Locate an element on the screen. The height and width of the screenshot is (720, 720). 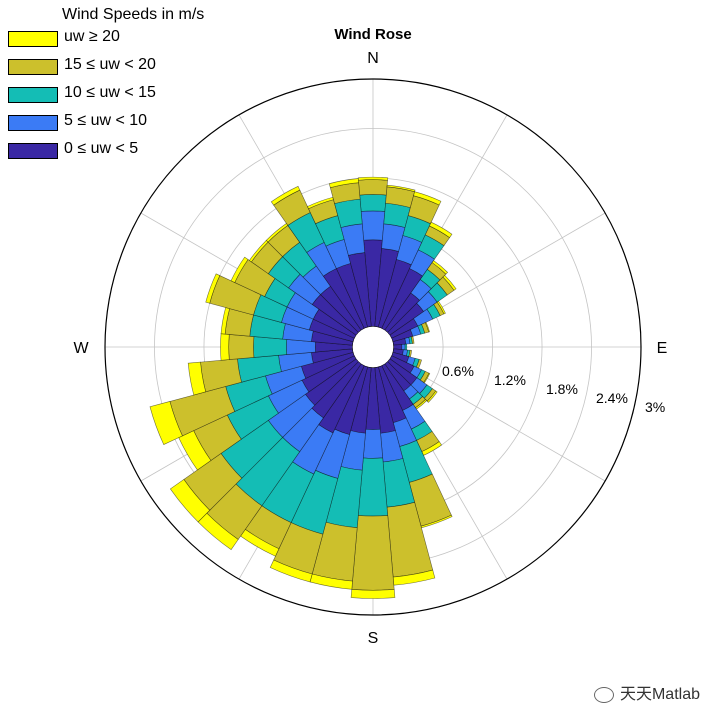
legend-title: Wind Speeds in m/s is located at coordinates (133, 14).